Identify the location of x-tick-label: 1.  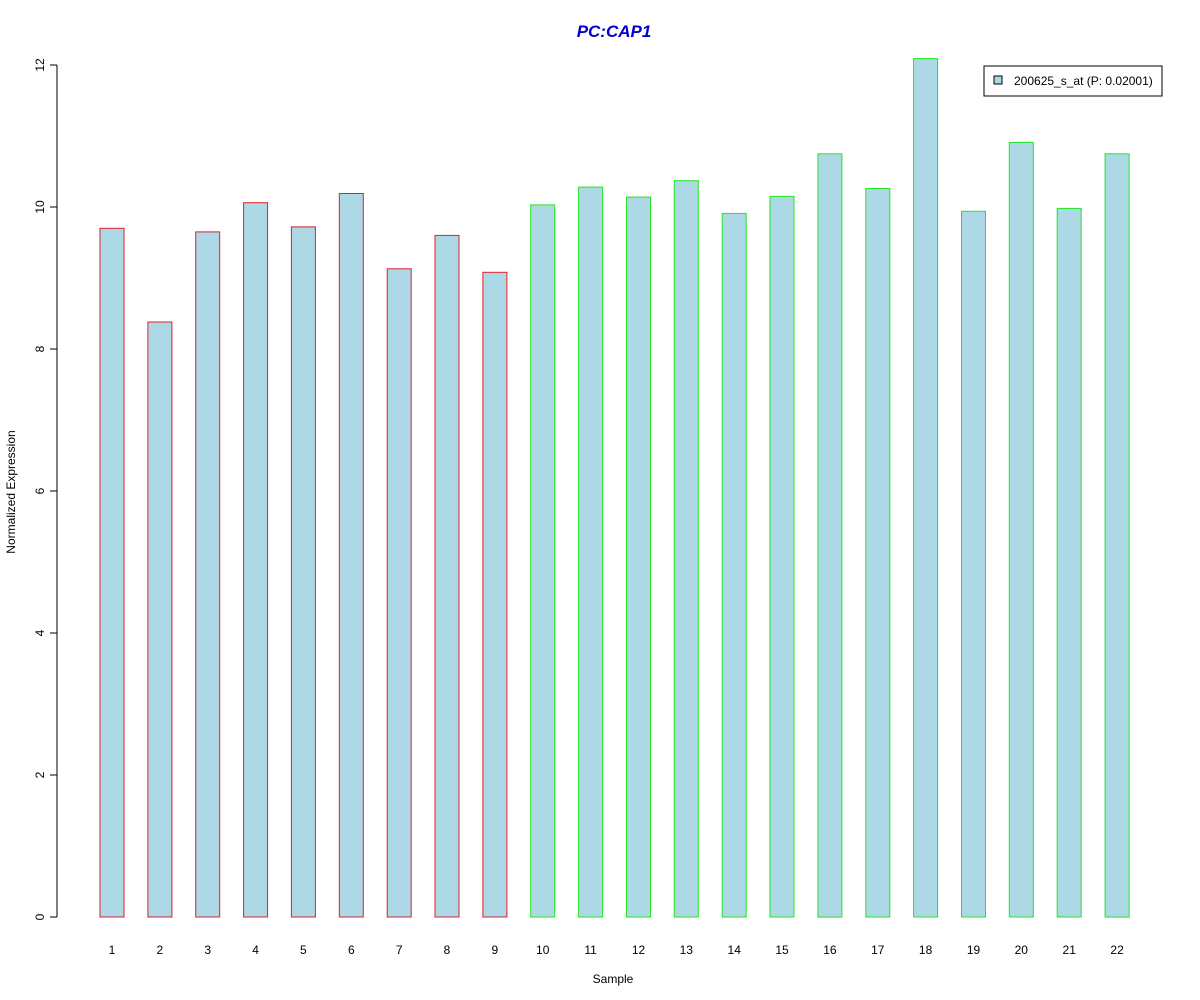
(112, 950).